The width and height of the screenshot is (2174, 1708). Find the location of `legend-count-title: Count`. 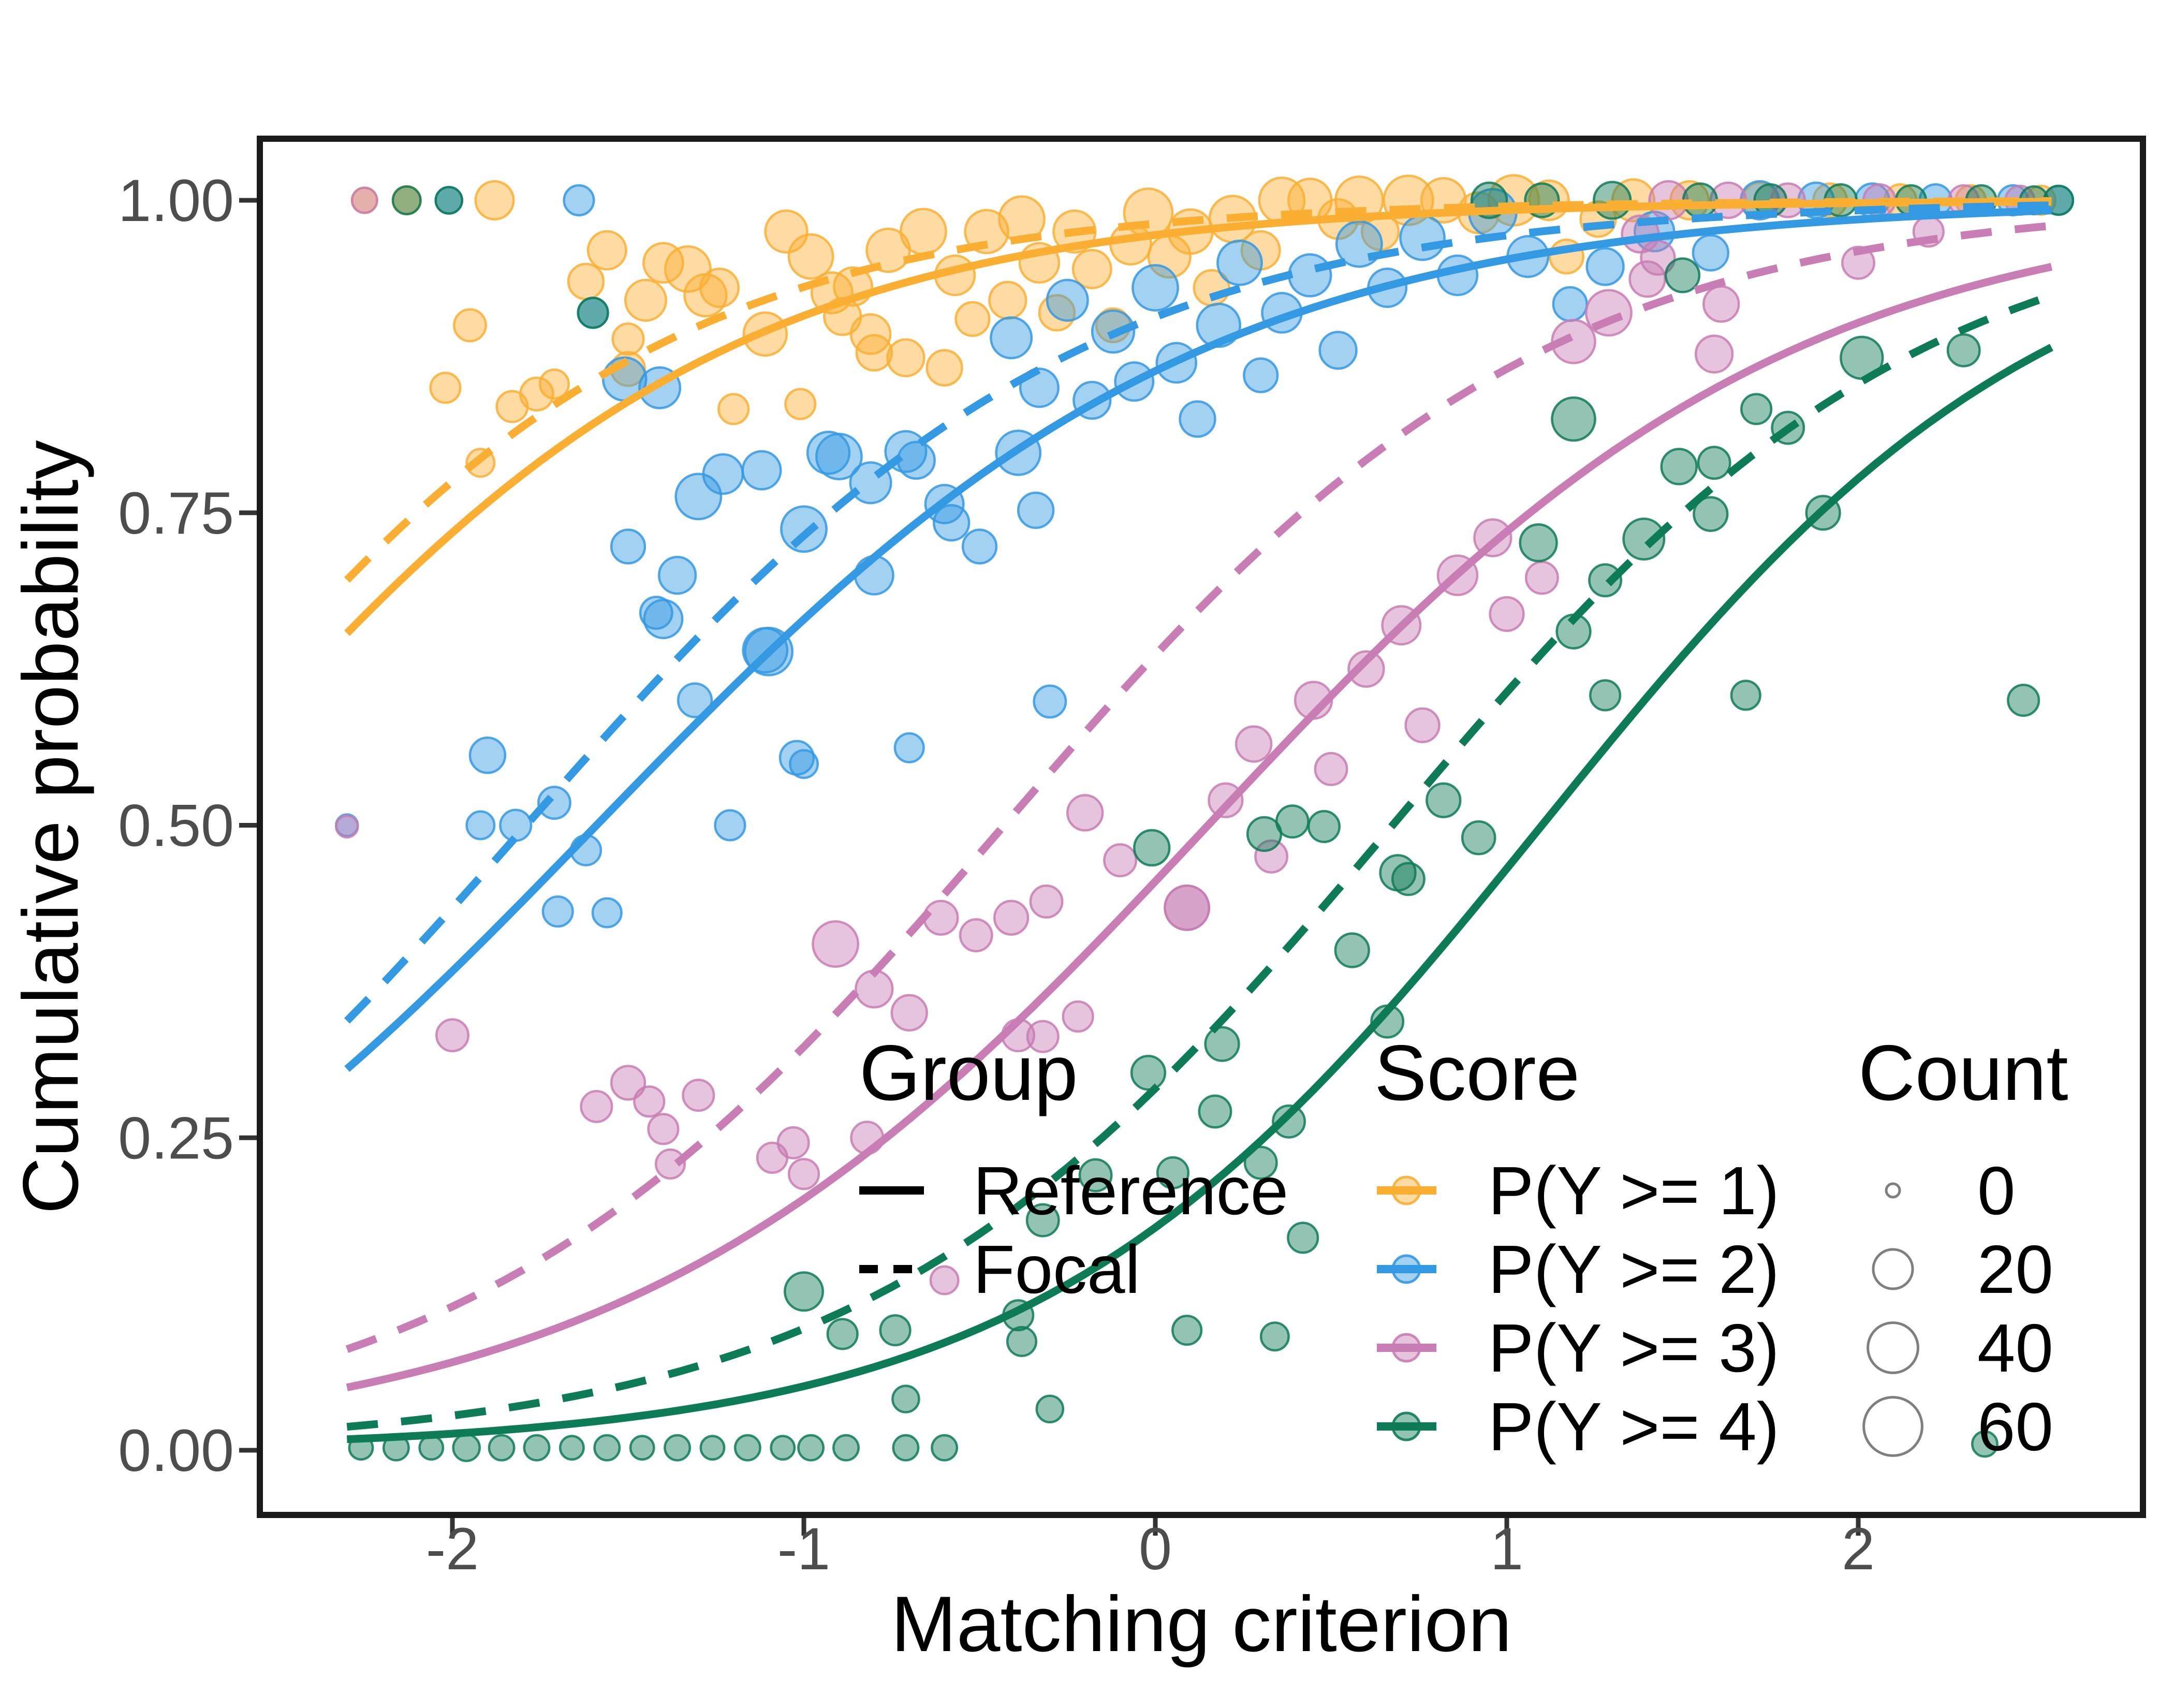

legend-count-title: Count is located at coordinates (1963, 1073).